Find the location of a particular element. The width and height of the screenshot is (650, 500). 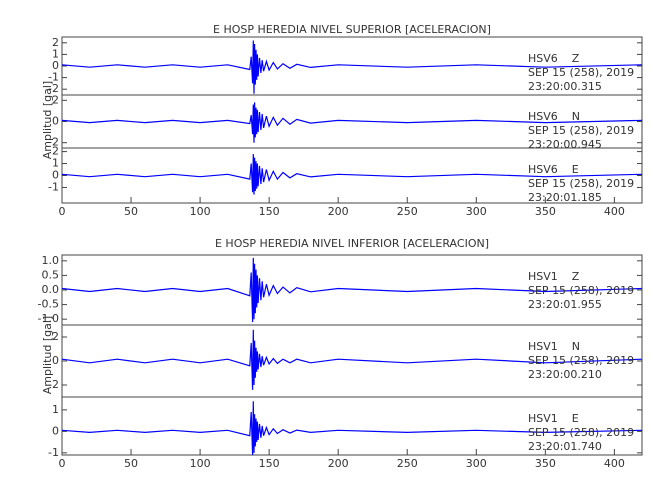

station-label: HSV1 N is located at coordinates (554, 346).